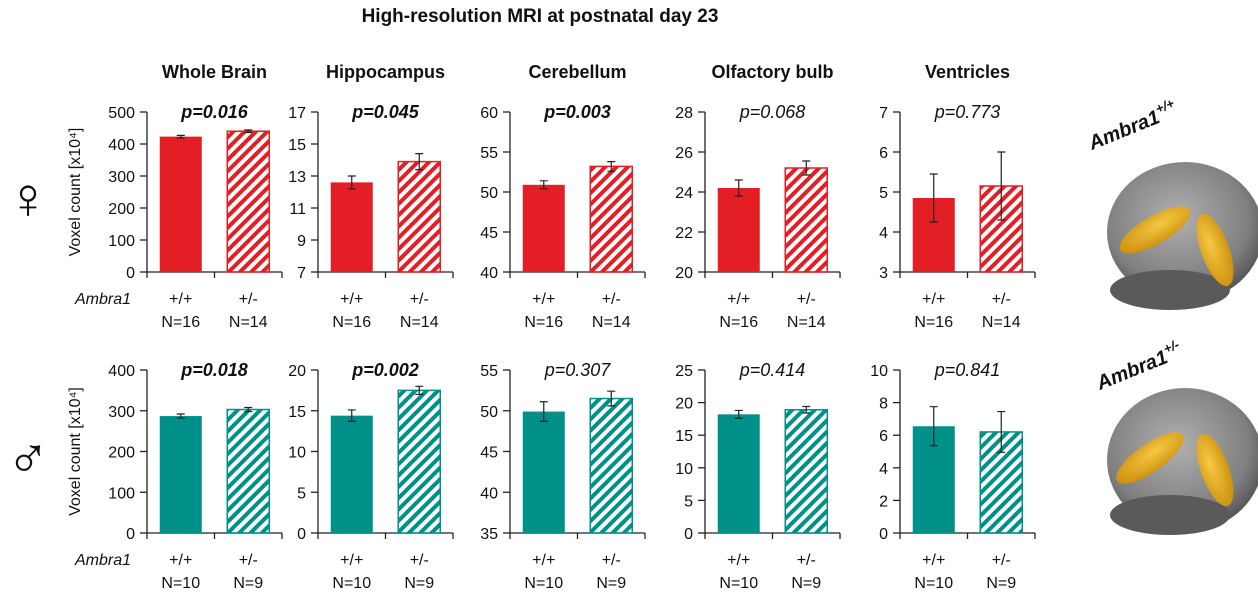 The width and height of the screenshot is (1258, 594). What do you see at coordinates (879, 371) in the screenshot?
I see `y-tick-label: 10` at bounding box center [879, 371].